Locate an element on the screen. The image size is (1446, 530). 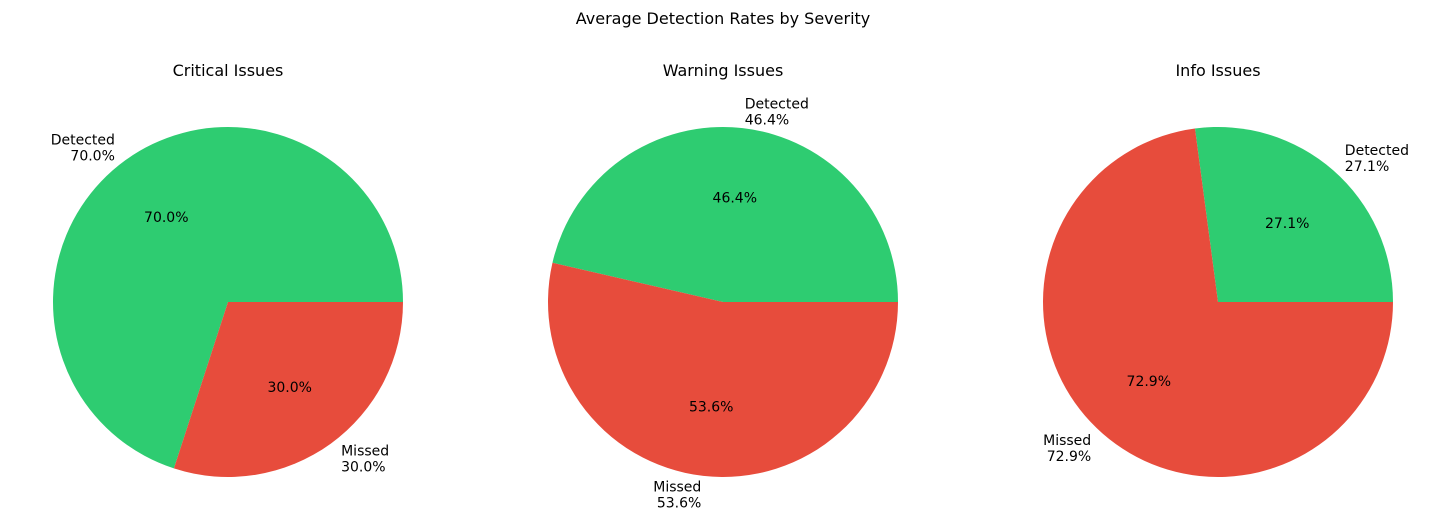
pie-slice-warning-missed is located at coordinates (723, 370).